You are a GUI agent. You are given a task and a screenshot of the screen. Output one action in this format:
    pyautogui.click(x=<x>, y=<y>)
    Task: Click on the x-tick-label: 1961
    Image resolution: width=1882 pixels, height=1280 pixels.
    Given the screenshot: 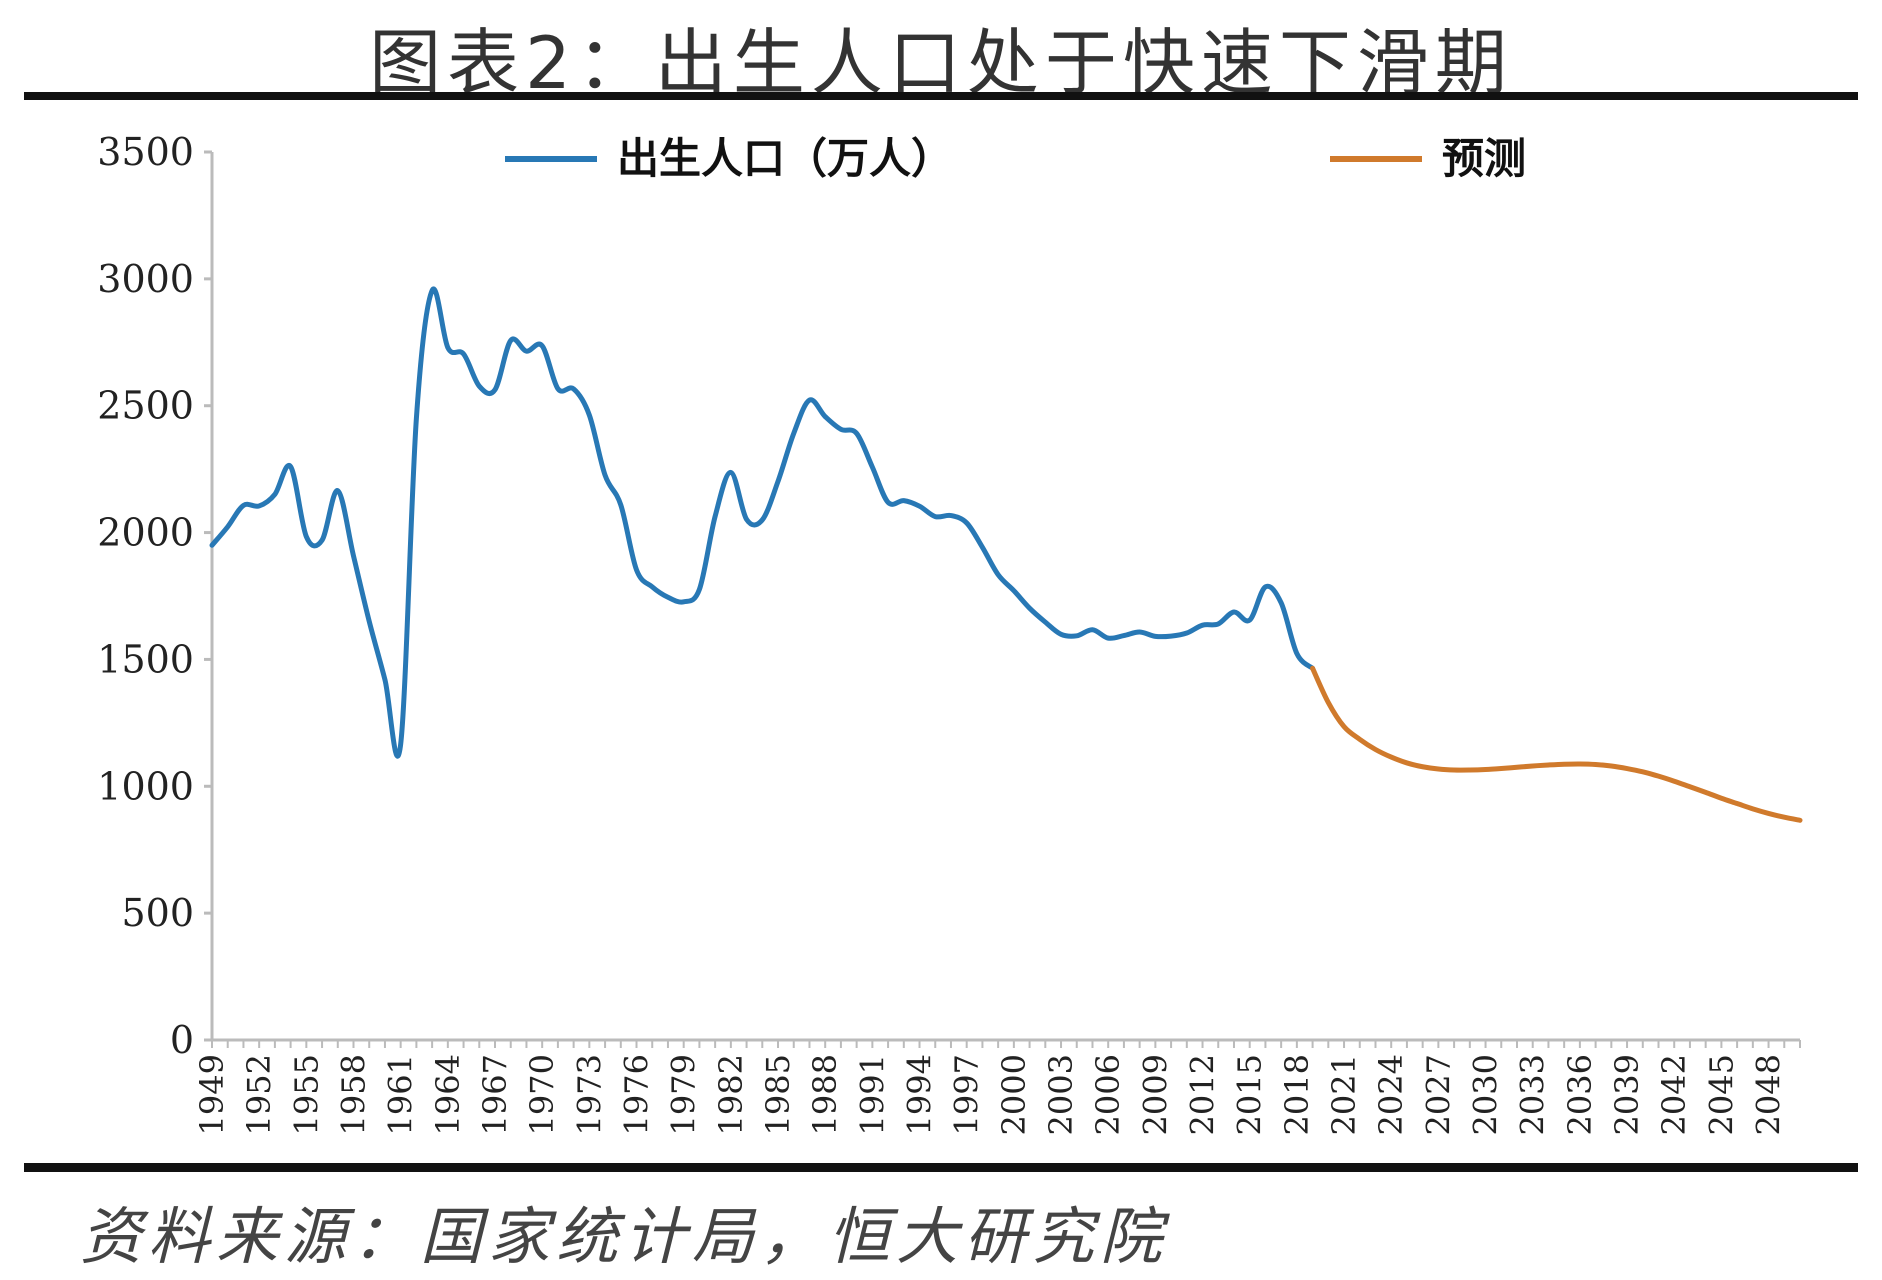 What is the action you would take?
    pyautogui.click(x=401, y=1094)
    